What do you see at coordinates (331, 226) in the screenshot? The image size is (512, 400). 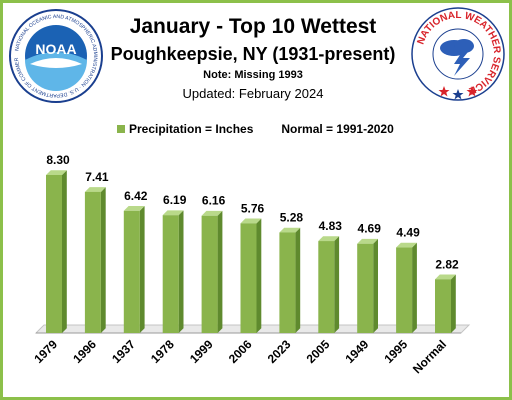 I see `data-label: 4.83` at bounding box center [331, 226].